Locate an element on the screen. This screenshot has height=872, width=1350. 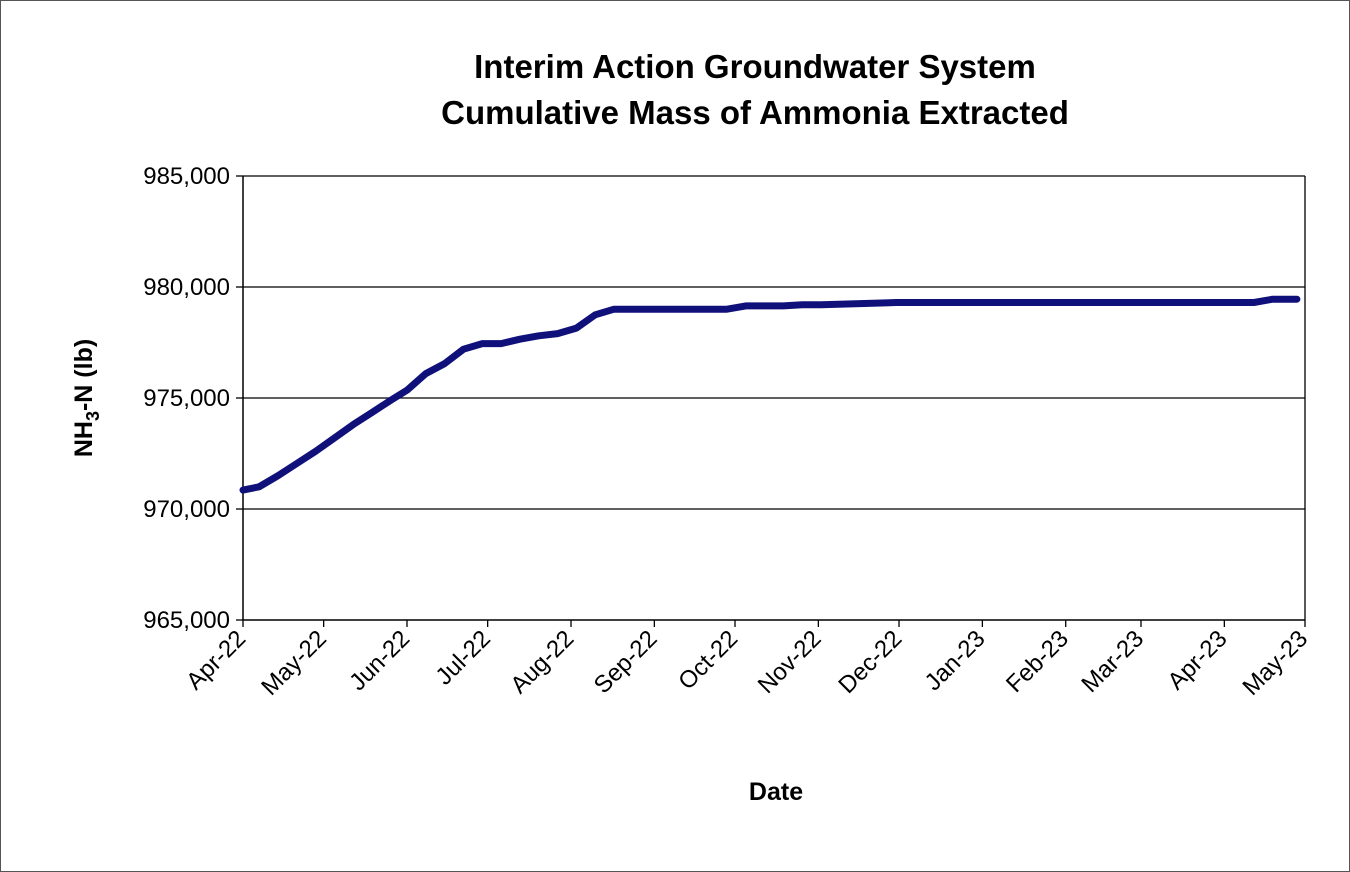
y-axis-title-rest: -N (lb) is located at coordinates (84, 375).